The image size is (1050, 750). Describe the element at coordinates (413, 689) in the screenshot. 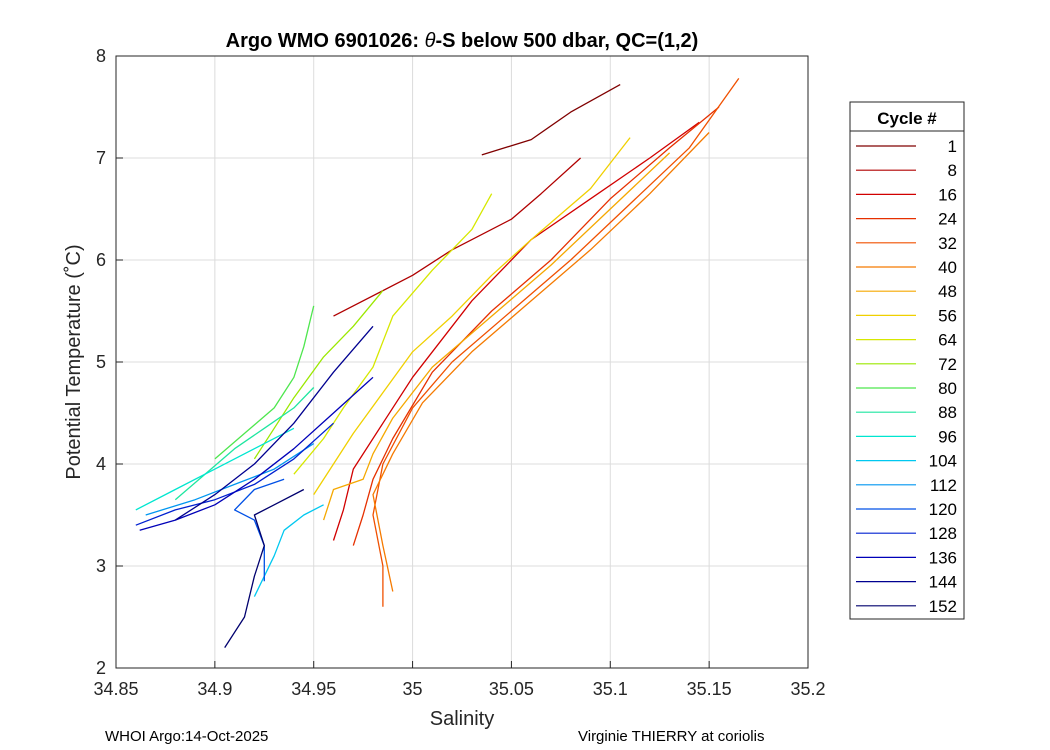

I see `x-tick-label: 35` at that location.